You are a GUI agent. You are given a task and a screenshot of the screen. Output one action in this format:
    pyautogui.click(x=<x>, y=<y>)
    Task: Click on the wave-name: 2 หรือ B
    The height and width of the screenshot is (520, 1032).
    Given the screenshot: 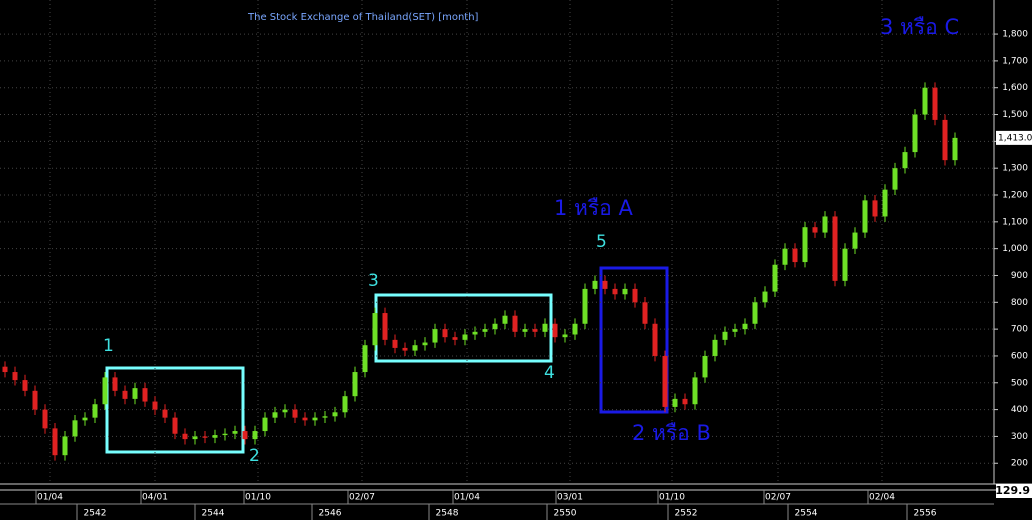 What is the action you would take?
    pyautogui.click(x=671, y=433)
    